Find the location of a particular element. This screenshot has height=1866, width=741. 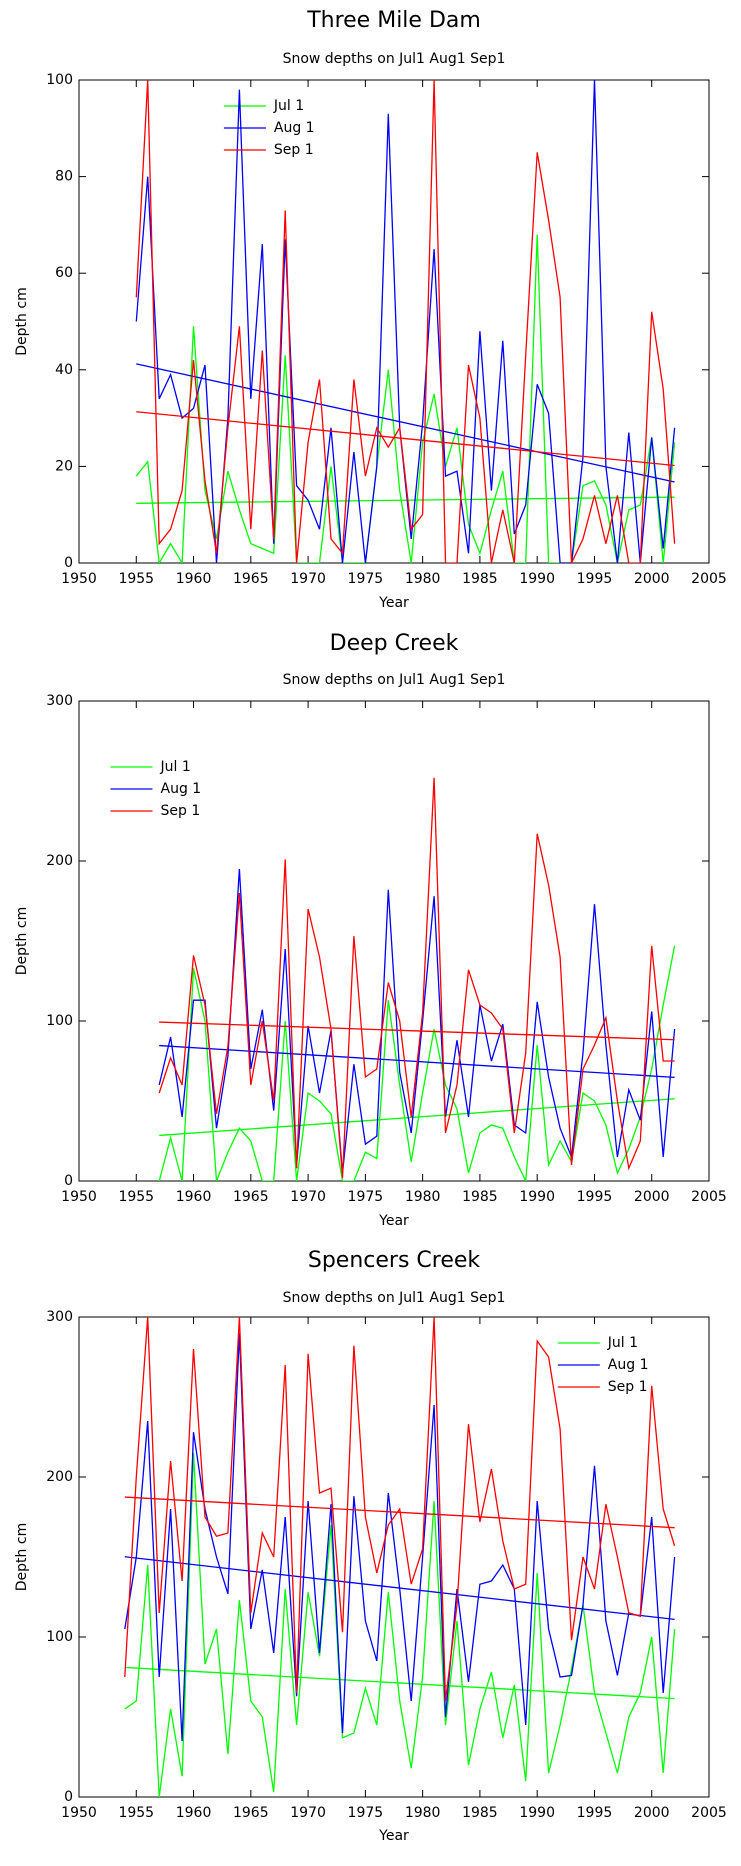

y-tick-label: 60 is located at coordinates (64, 273).